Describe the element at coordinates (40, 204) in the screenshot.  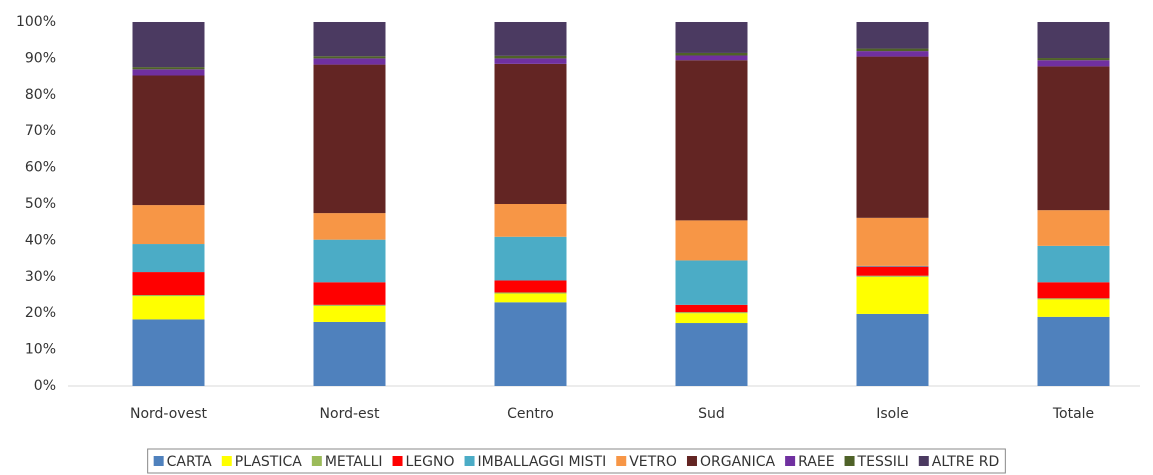
I see `y-tick-label: 50%` at that location.